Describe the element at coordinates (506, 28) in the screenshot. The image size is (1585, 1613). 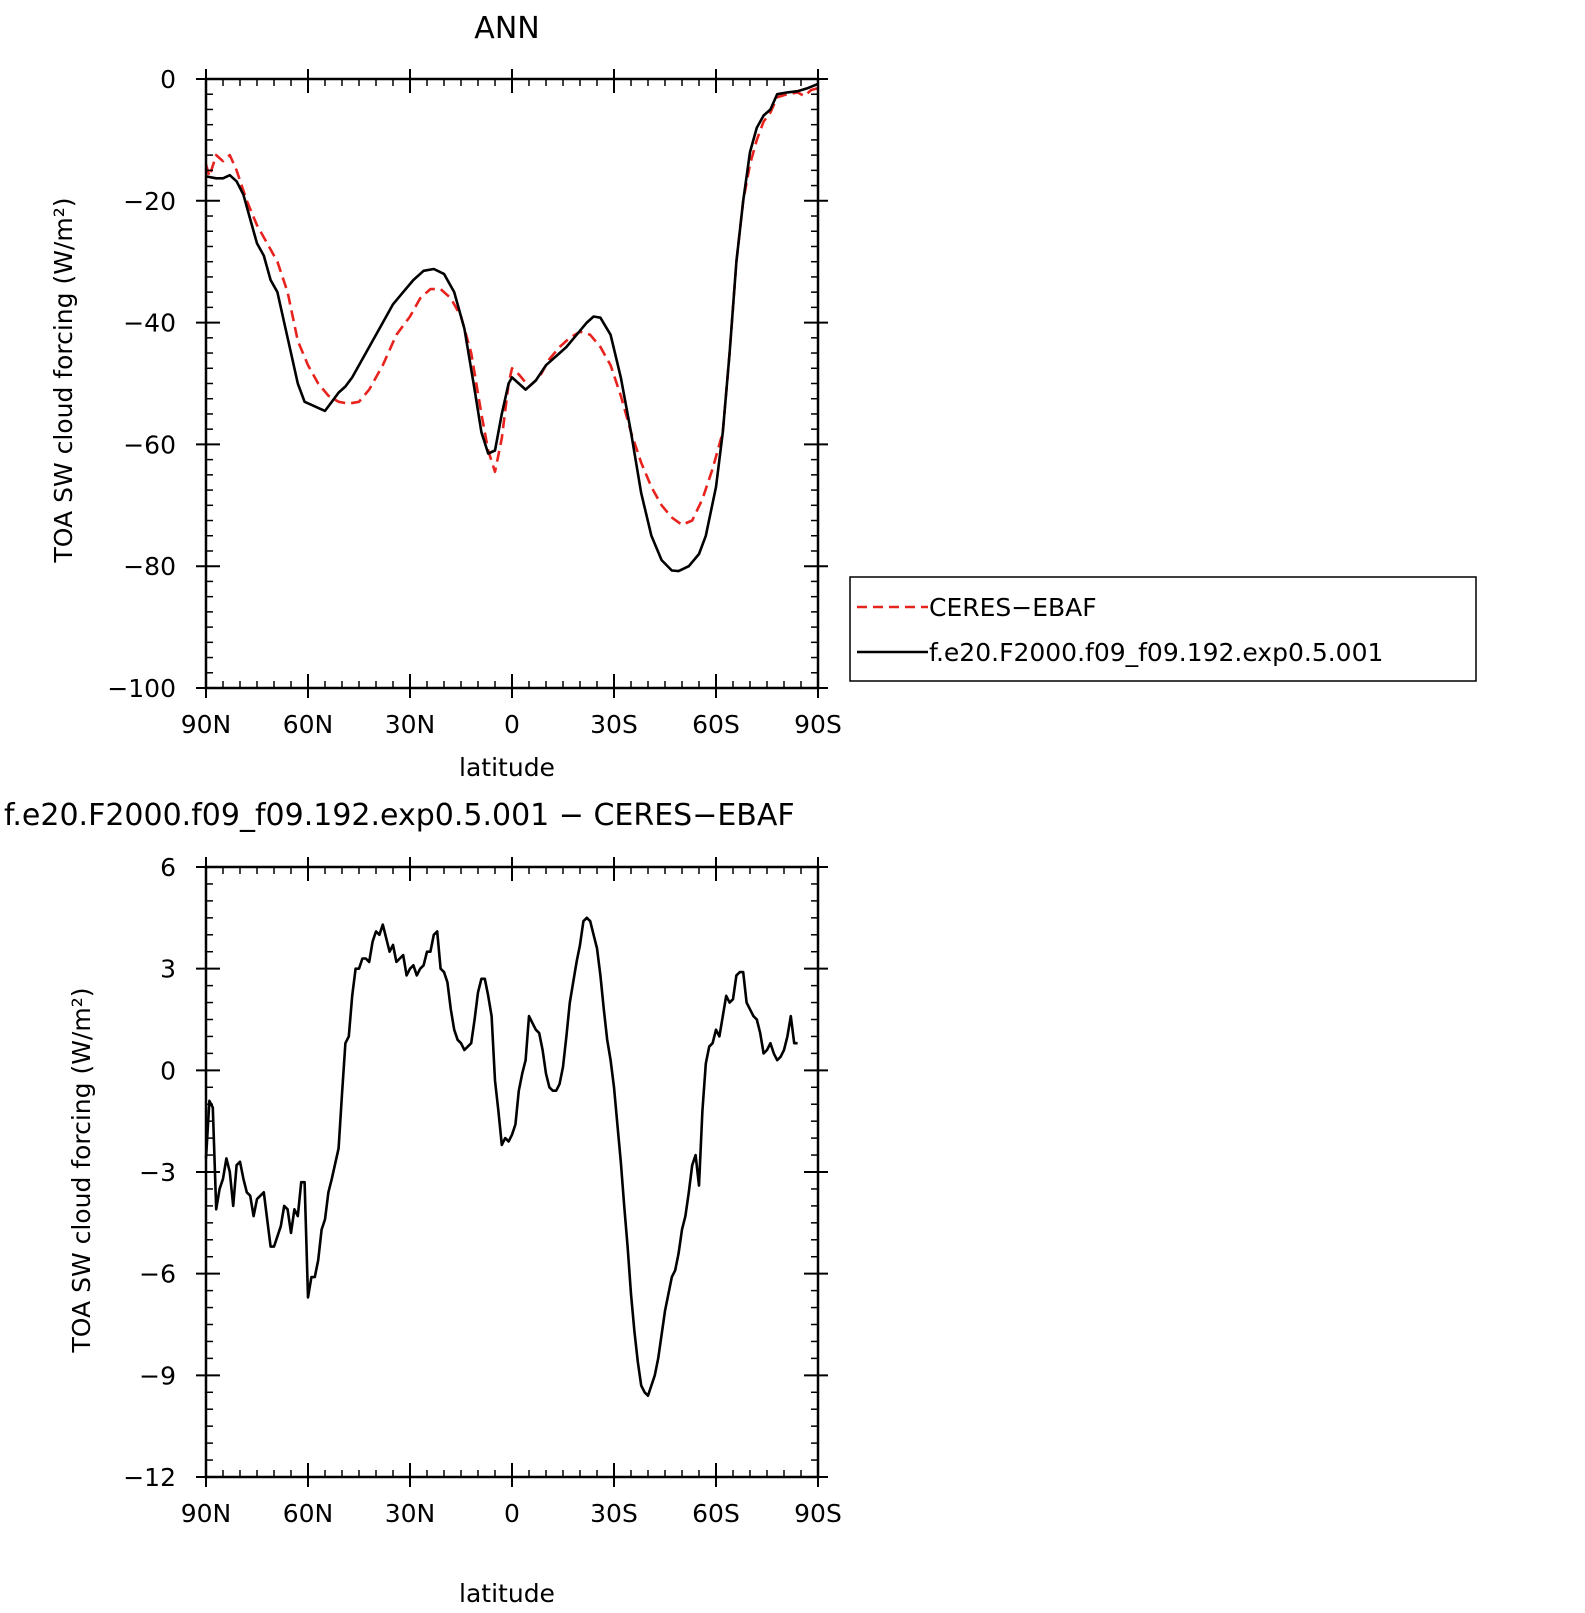
I see `top-chart-title: ANN` at that location.